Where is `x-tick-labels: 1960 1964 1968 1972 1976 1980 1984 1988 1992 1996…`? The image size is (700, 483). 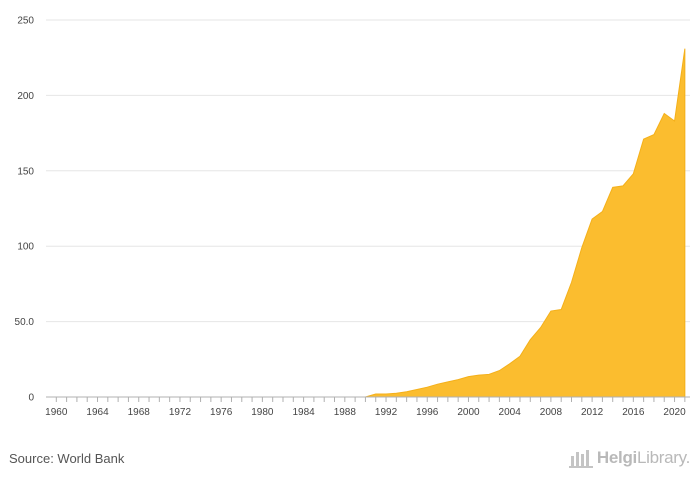 x-tick-labels: 1960 1964 1968 1972 1976 1980 1984 1988 1992 1996… is located at coordinates (365, 412).